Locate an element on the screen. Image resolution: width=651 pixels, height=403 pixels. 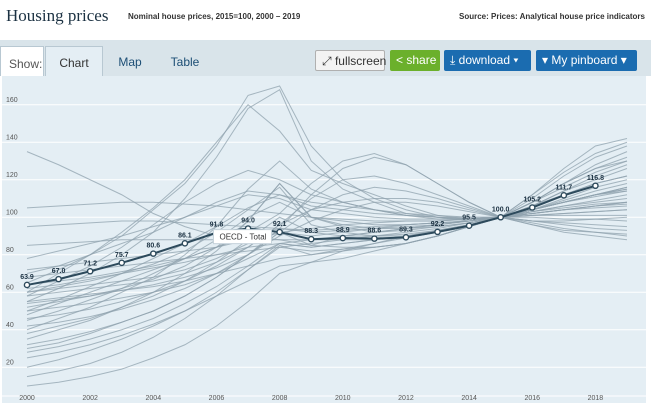
x-tick-label: 2014 is located at coordinates (469, 398).